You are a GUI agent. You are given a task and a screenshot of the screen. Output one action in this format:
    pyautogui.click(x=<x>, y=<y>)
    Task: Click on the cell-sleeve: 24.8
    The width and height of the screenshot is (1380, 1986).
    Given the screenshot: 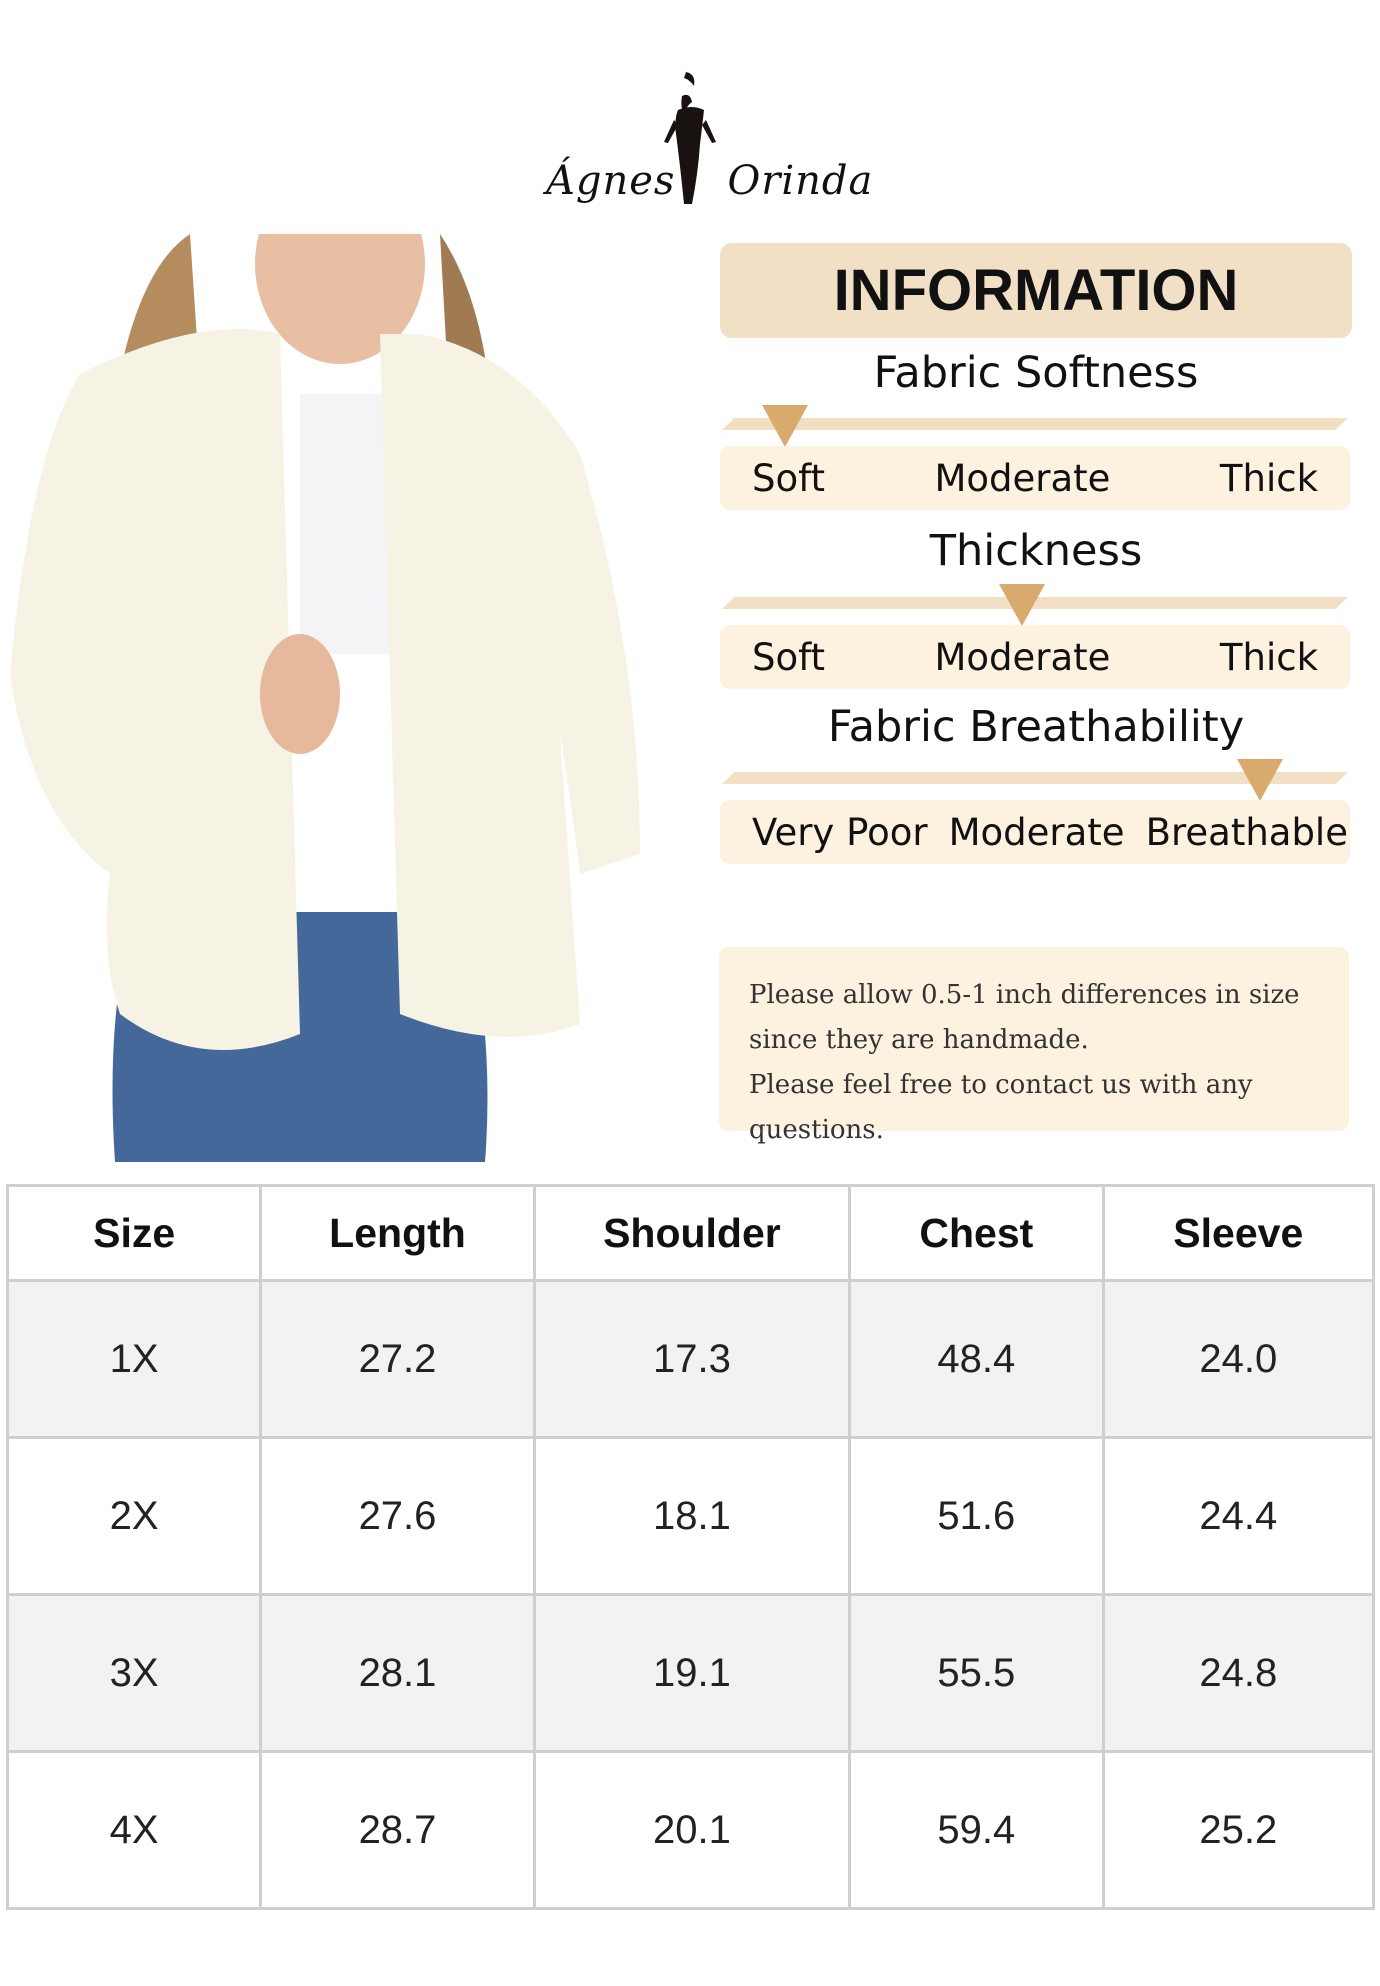 What is the action you would take?
    pyautogui.click(x=1238, y=1673)
    